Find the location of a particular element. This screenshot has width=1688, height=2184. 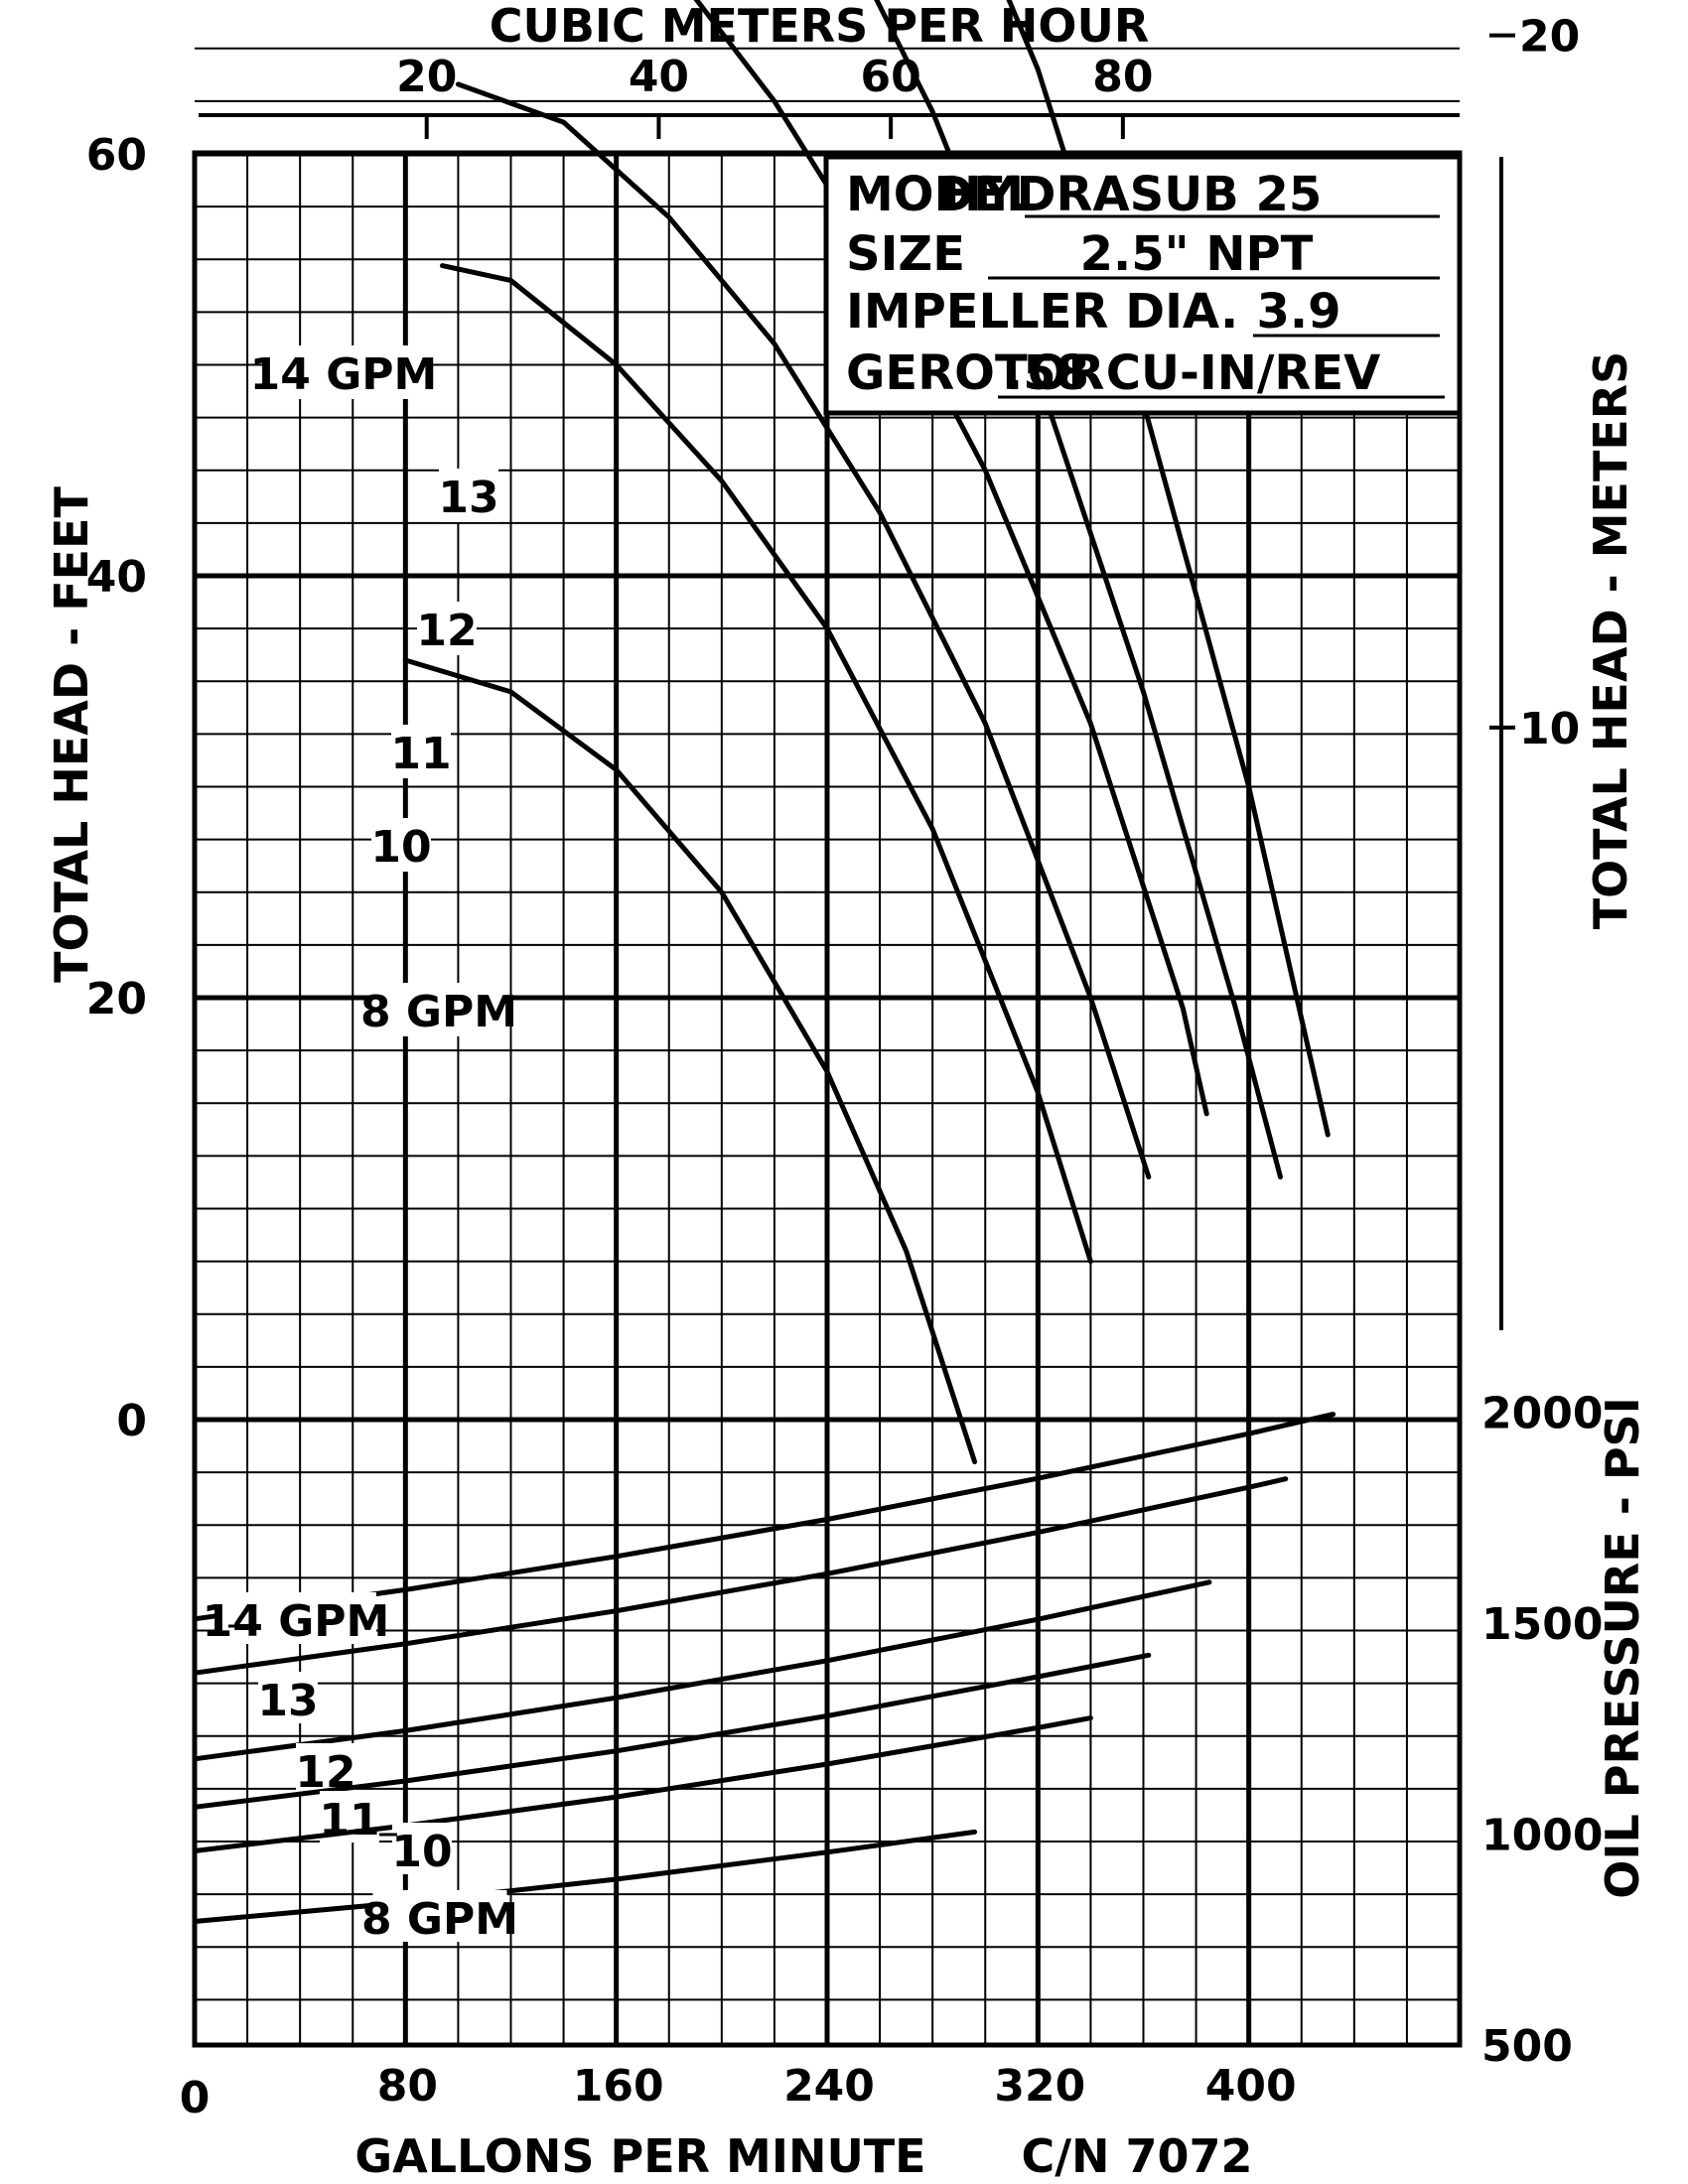

pressure-curve-label: 8 GPM is located at coordinates (439, 1919).